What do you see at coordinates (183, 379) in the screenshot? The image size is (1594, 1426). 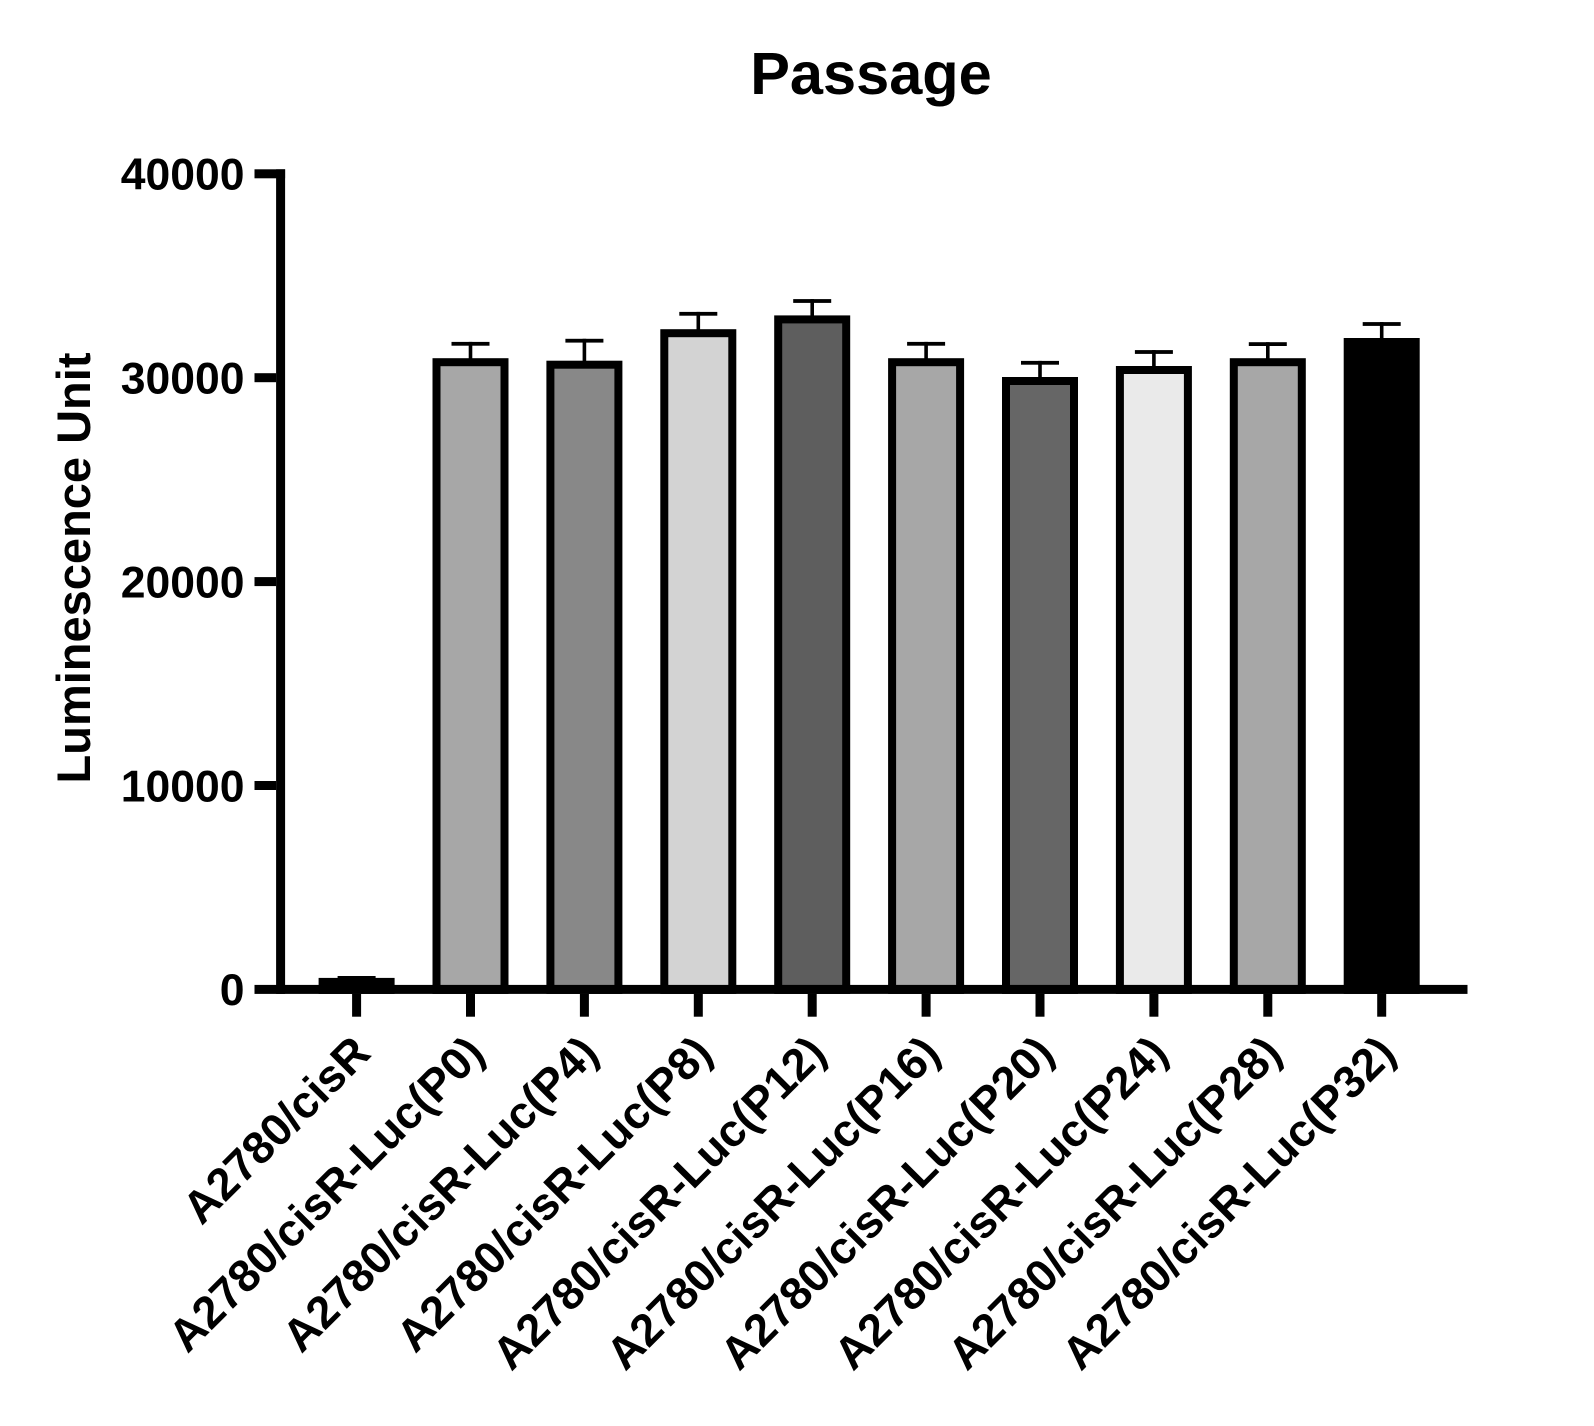 I see `svg-text: 30000` at bounding box center [183, 379].